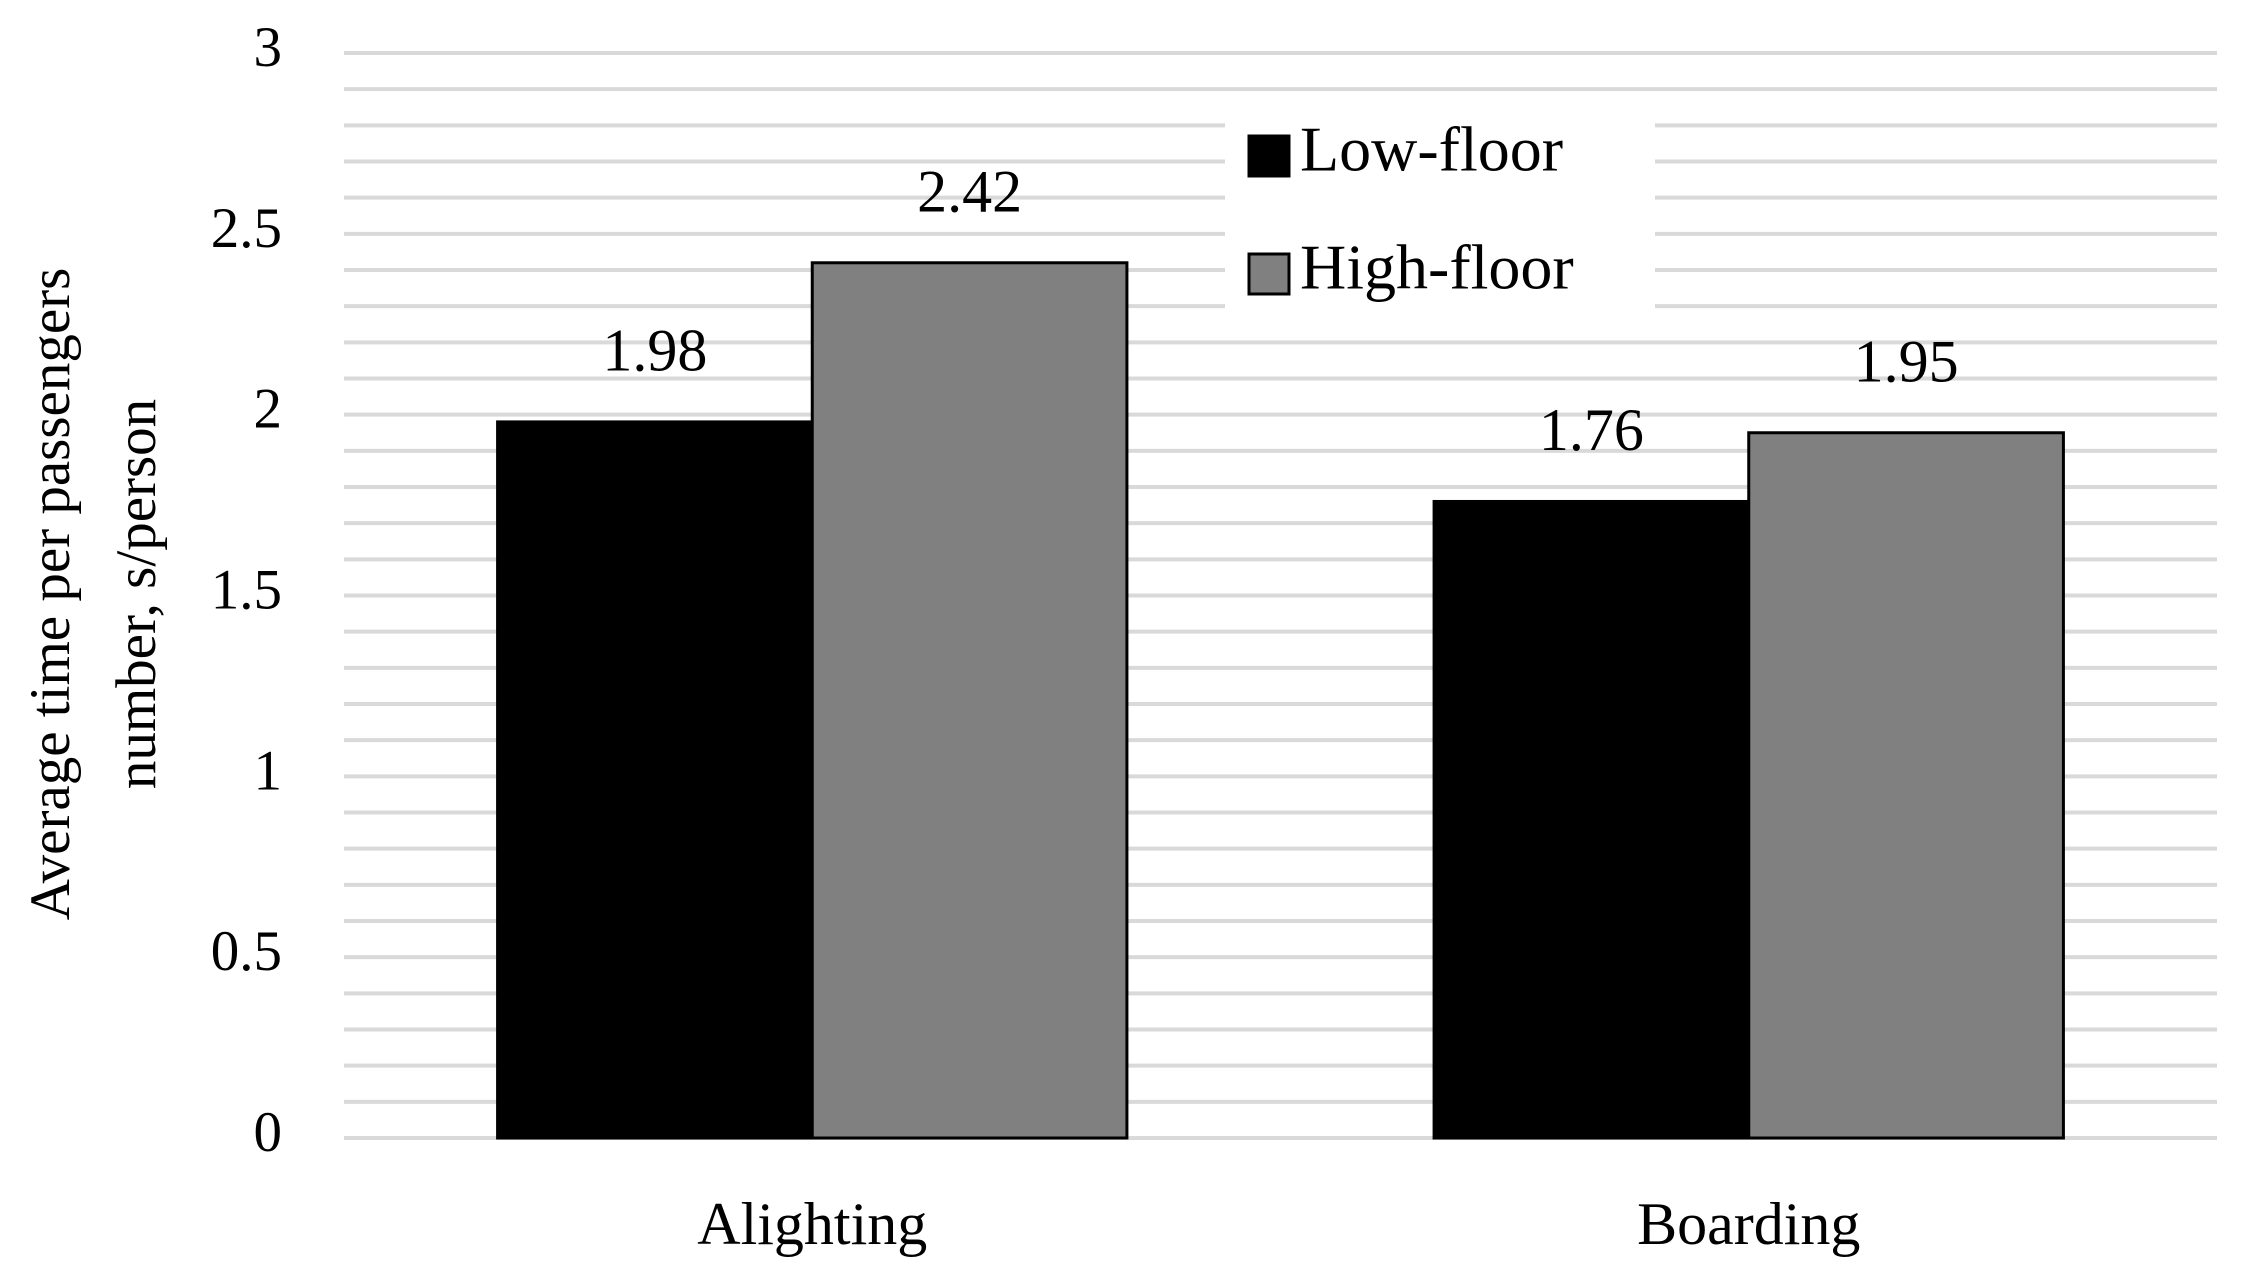 The width and height of the screenshot is (2245, 1287). What do you see at coordinates (246, 228) in the screenshot?
I see `y-tick-label: 2.5` at bounding box center [246, 228].